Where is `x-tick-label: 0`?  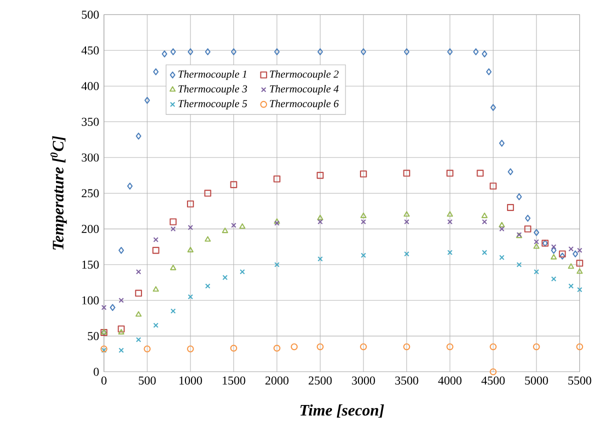
x-tick-label: 0 is located at coordinates (103, 380).